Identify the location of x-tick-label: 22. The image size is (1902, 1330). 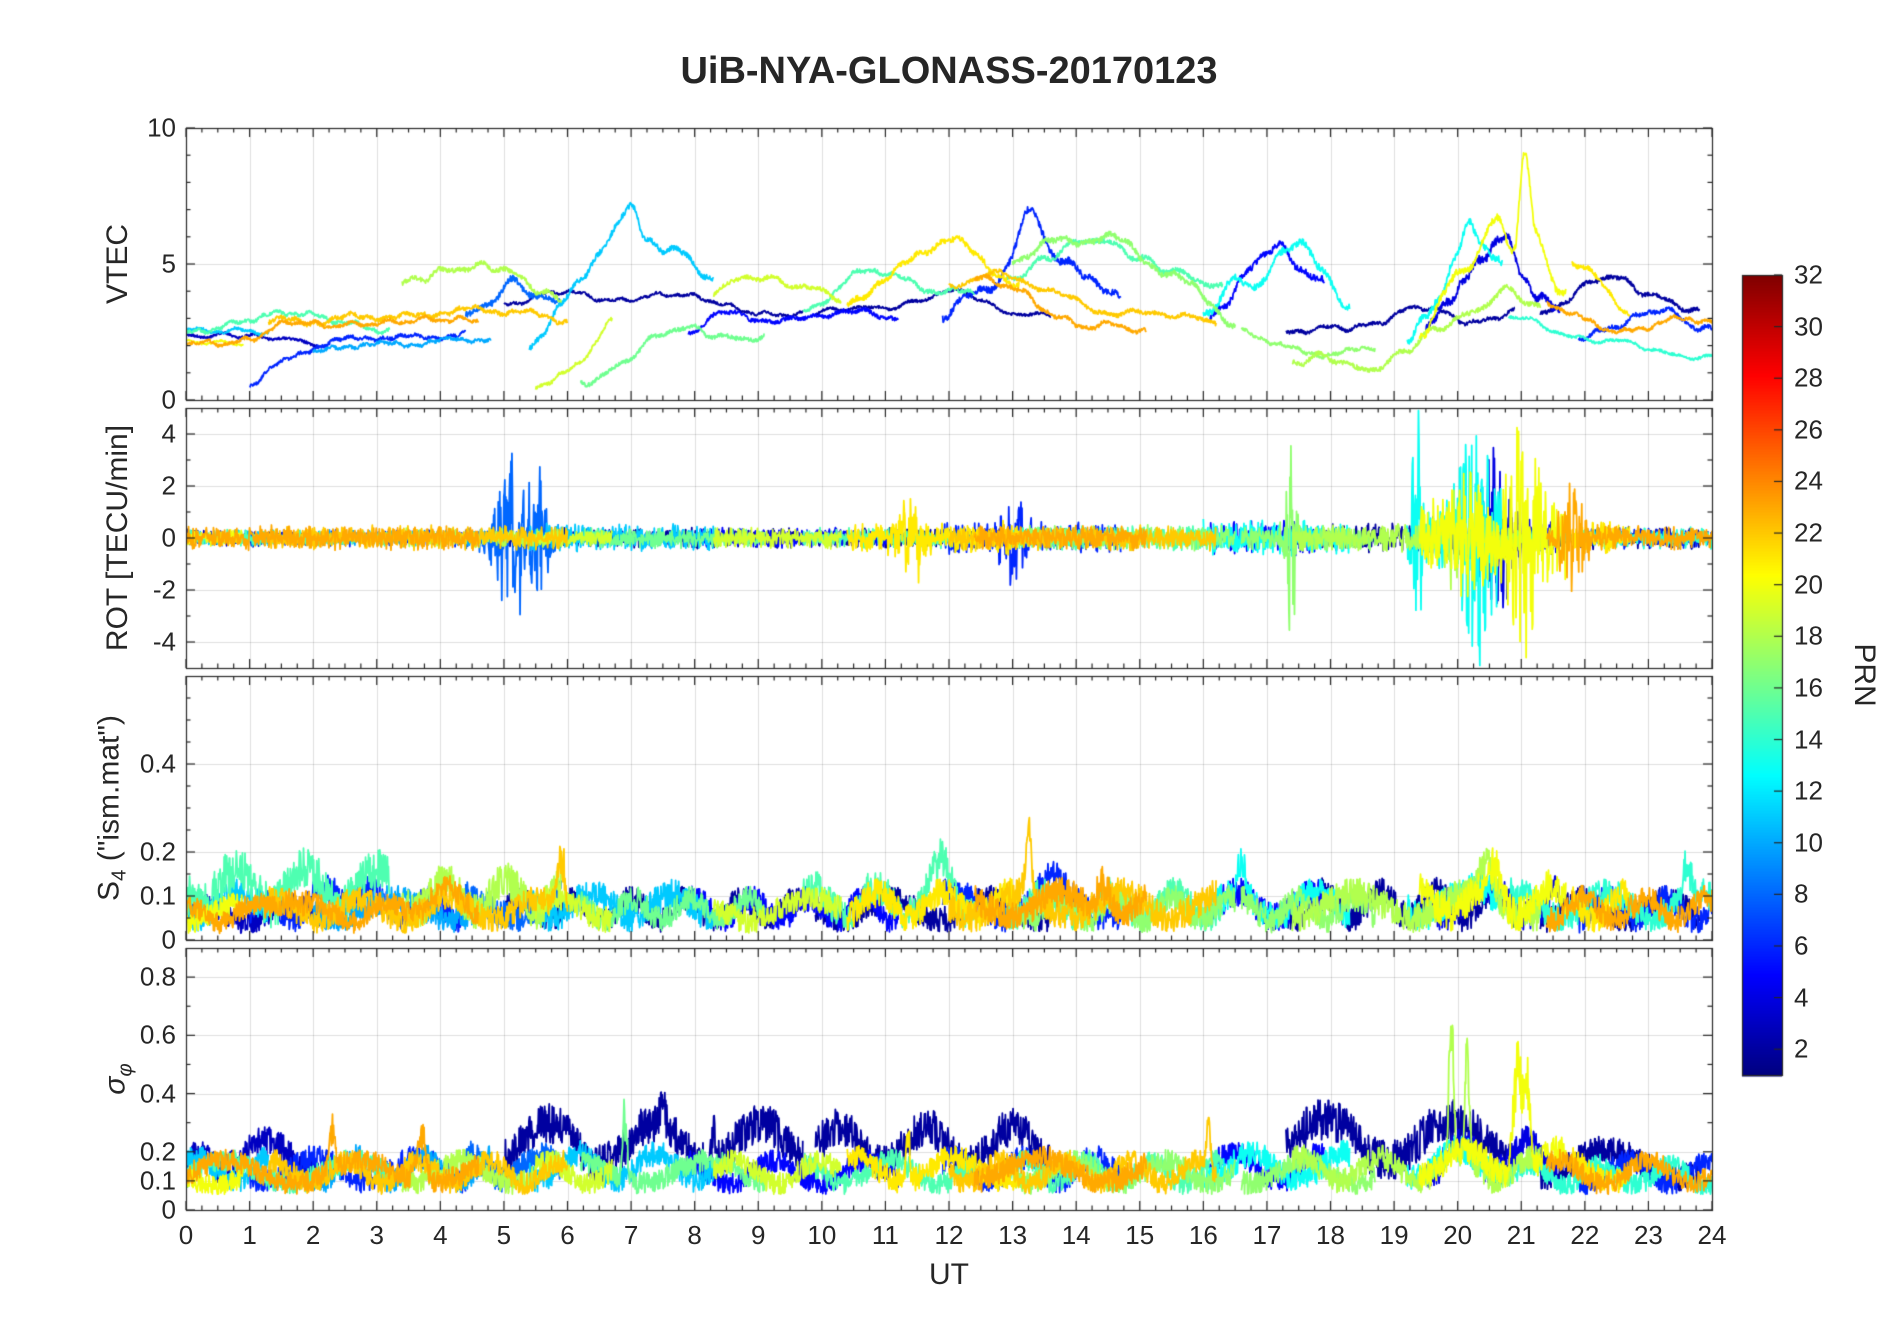
(1585, 1235).